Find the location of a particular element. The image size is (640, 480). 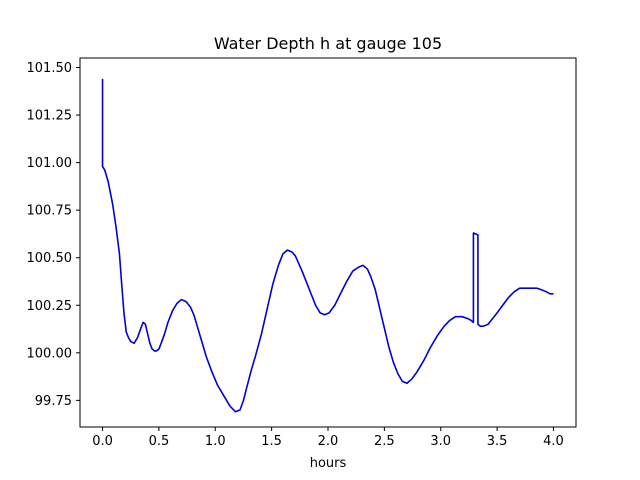

x-axis-ticks: 0.0 0.5 1.0 1.5 2.0 2.5 3.0 3.5 4.0 is located at coordinates (328, 438).